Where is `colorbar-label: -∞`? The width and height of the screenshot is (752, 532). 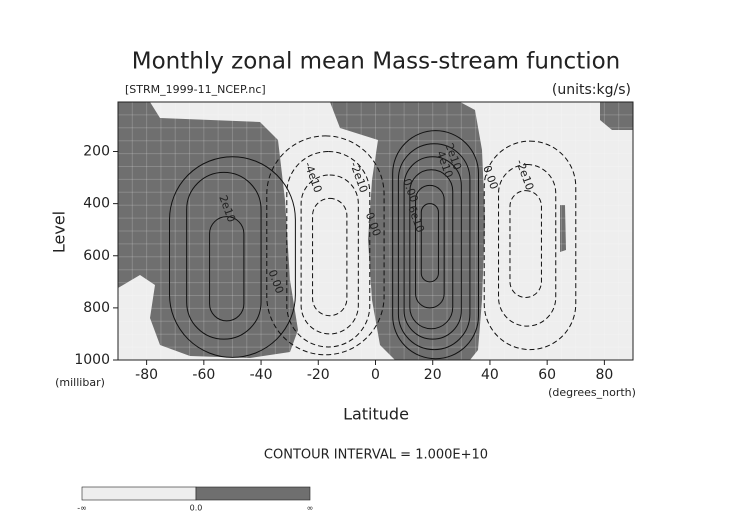
colorbar-label: -∞ is located at coordinates (82, 508).